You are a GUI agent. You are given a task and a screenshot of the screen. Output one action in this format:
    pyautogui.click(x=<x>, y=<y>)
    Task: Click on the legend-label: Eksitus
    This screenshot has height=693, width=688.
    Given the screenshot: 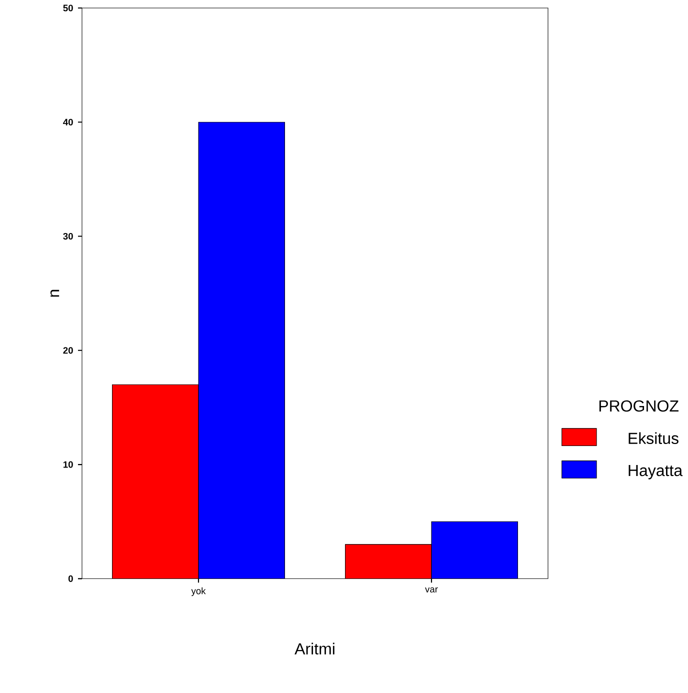 What is the action you would take?
    pyautogui.click(x=653, y=438)
    